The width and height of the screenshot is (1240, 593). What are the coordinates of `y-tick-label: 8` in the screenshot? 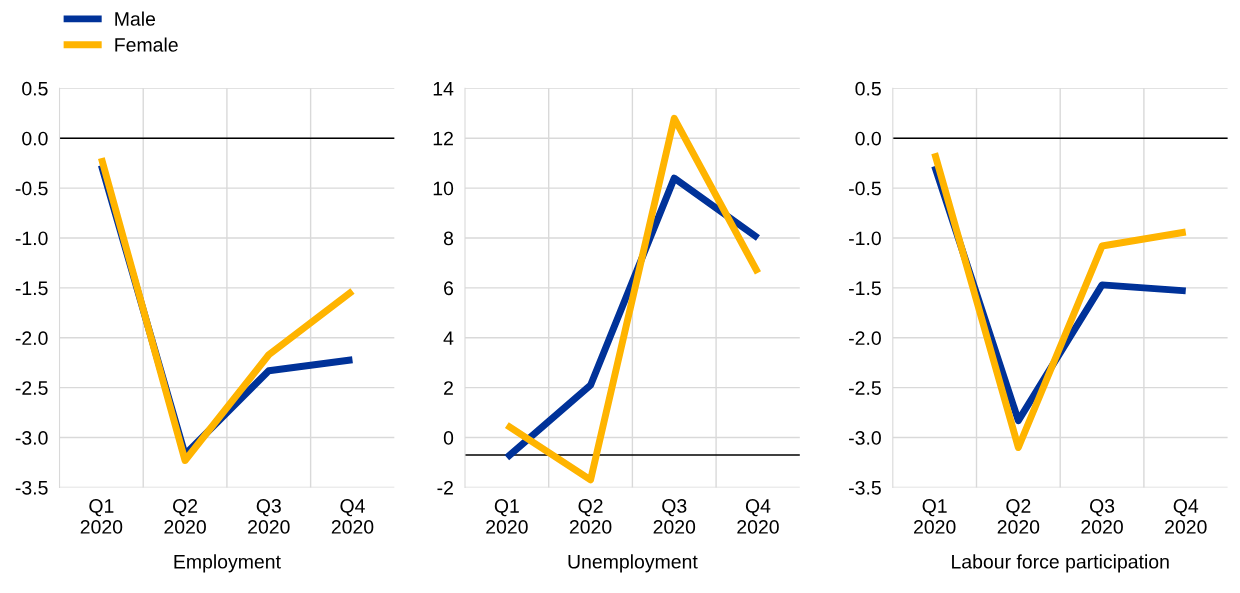 It's located at (448, 238).